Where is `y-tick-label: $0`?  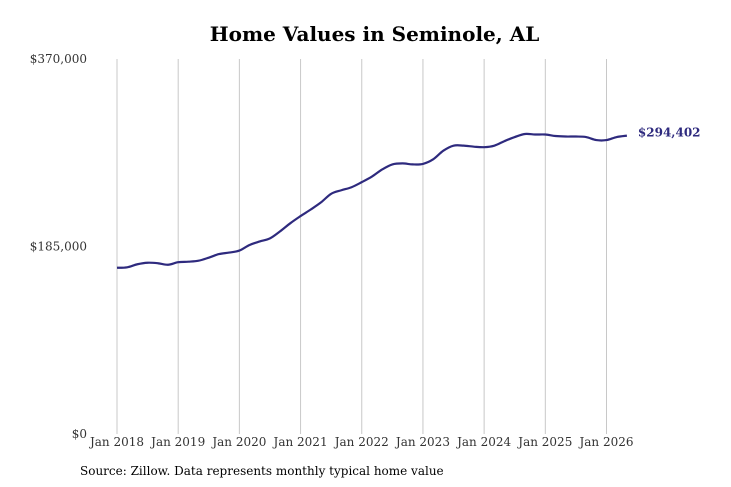
y-tick-label: $0 is located at coordinates (79, 434).